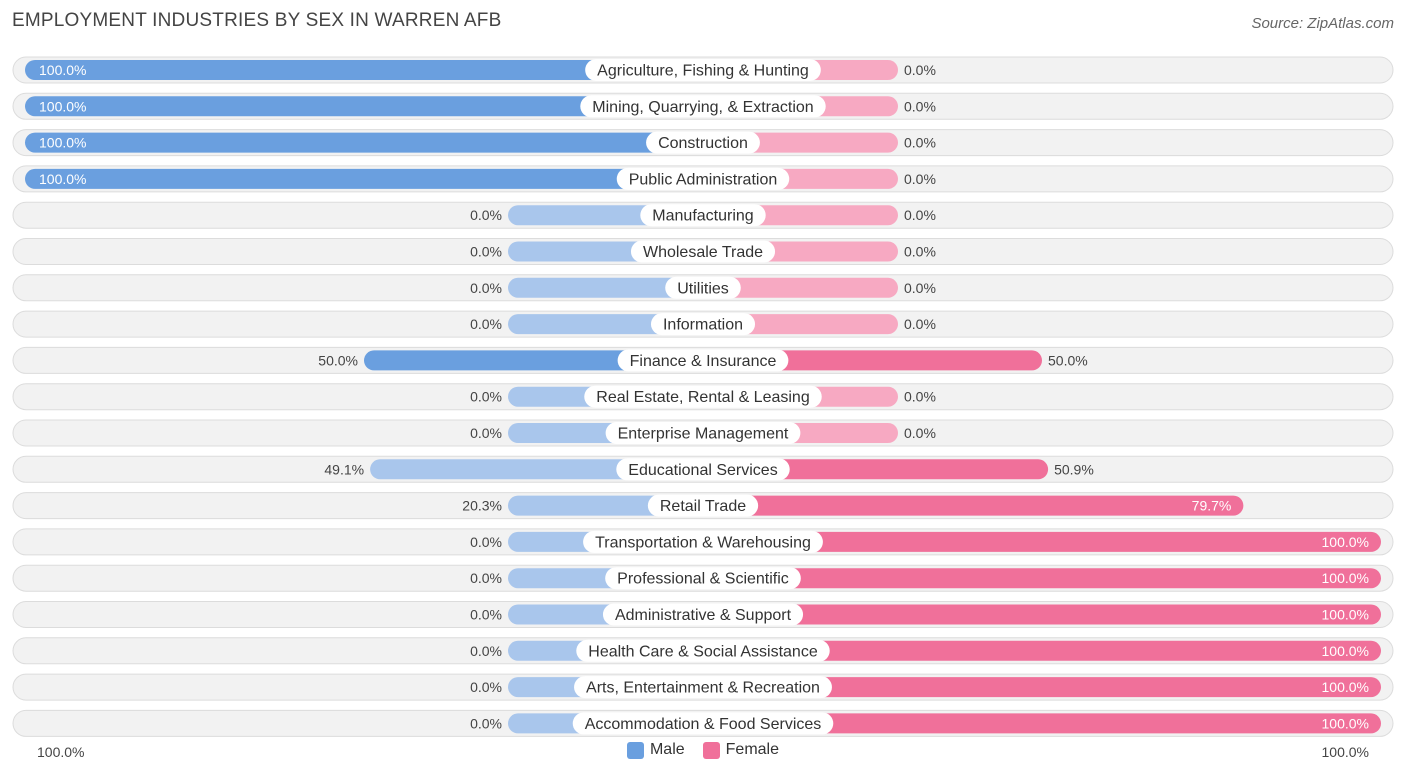  I want to click on category-label: Health Care & Social Assistance, so click(703, 651).